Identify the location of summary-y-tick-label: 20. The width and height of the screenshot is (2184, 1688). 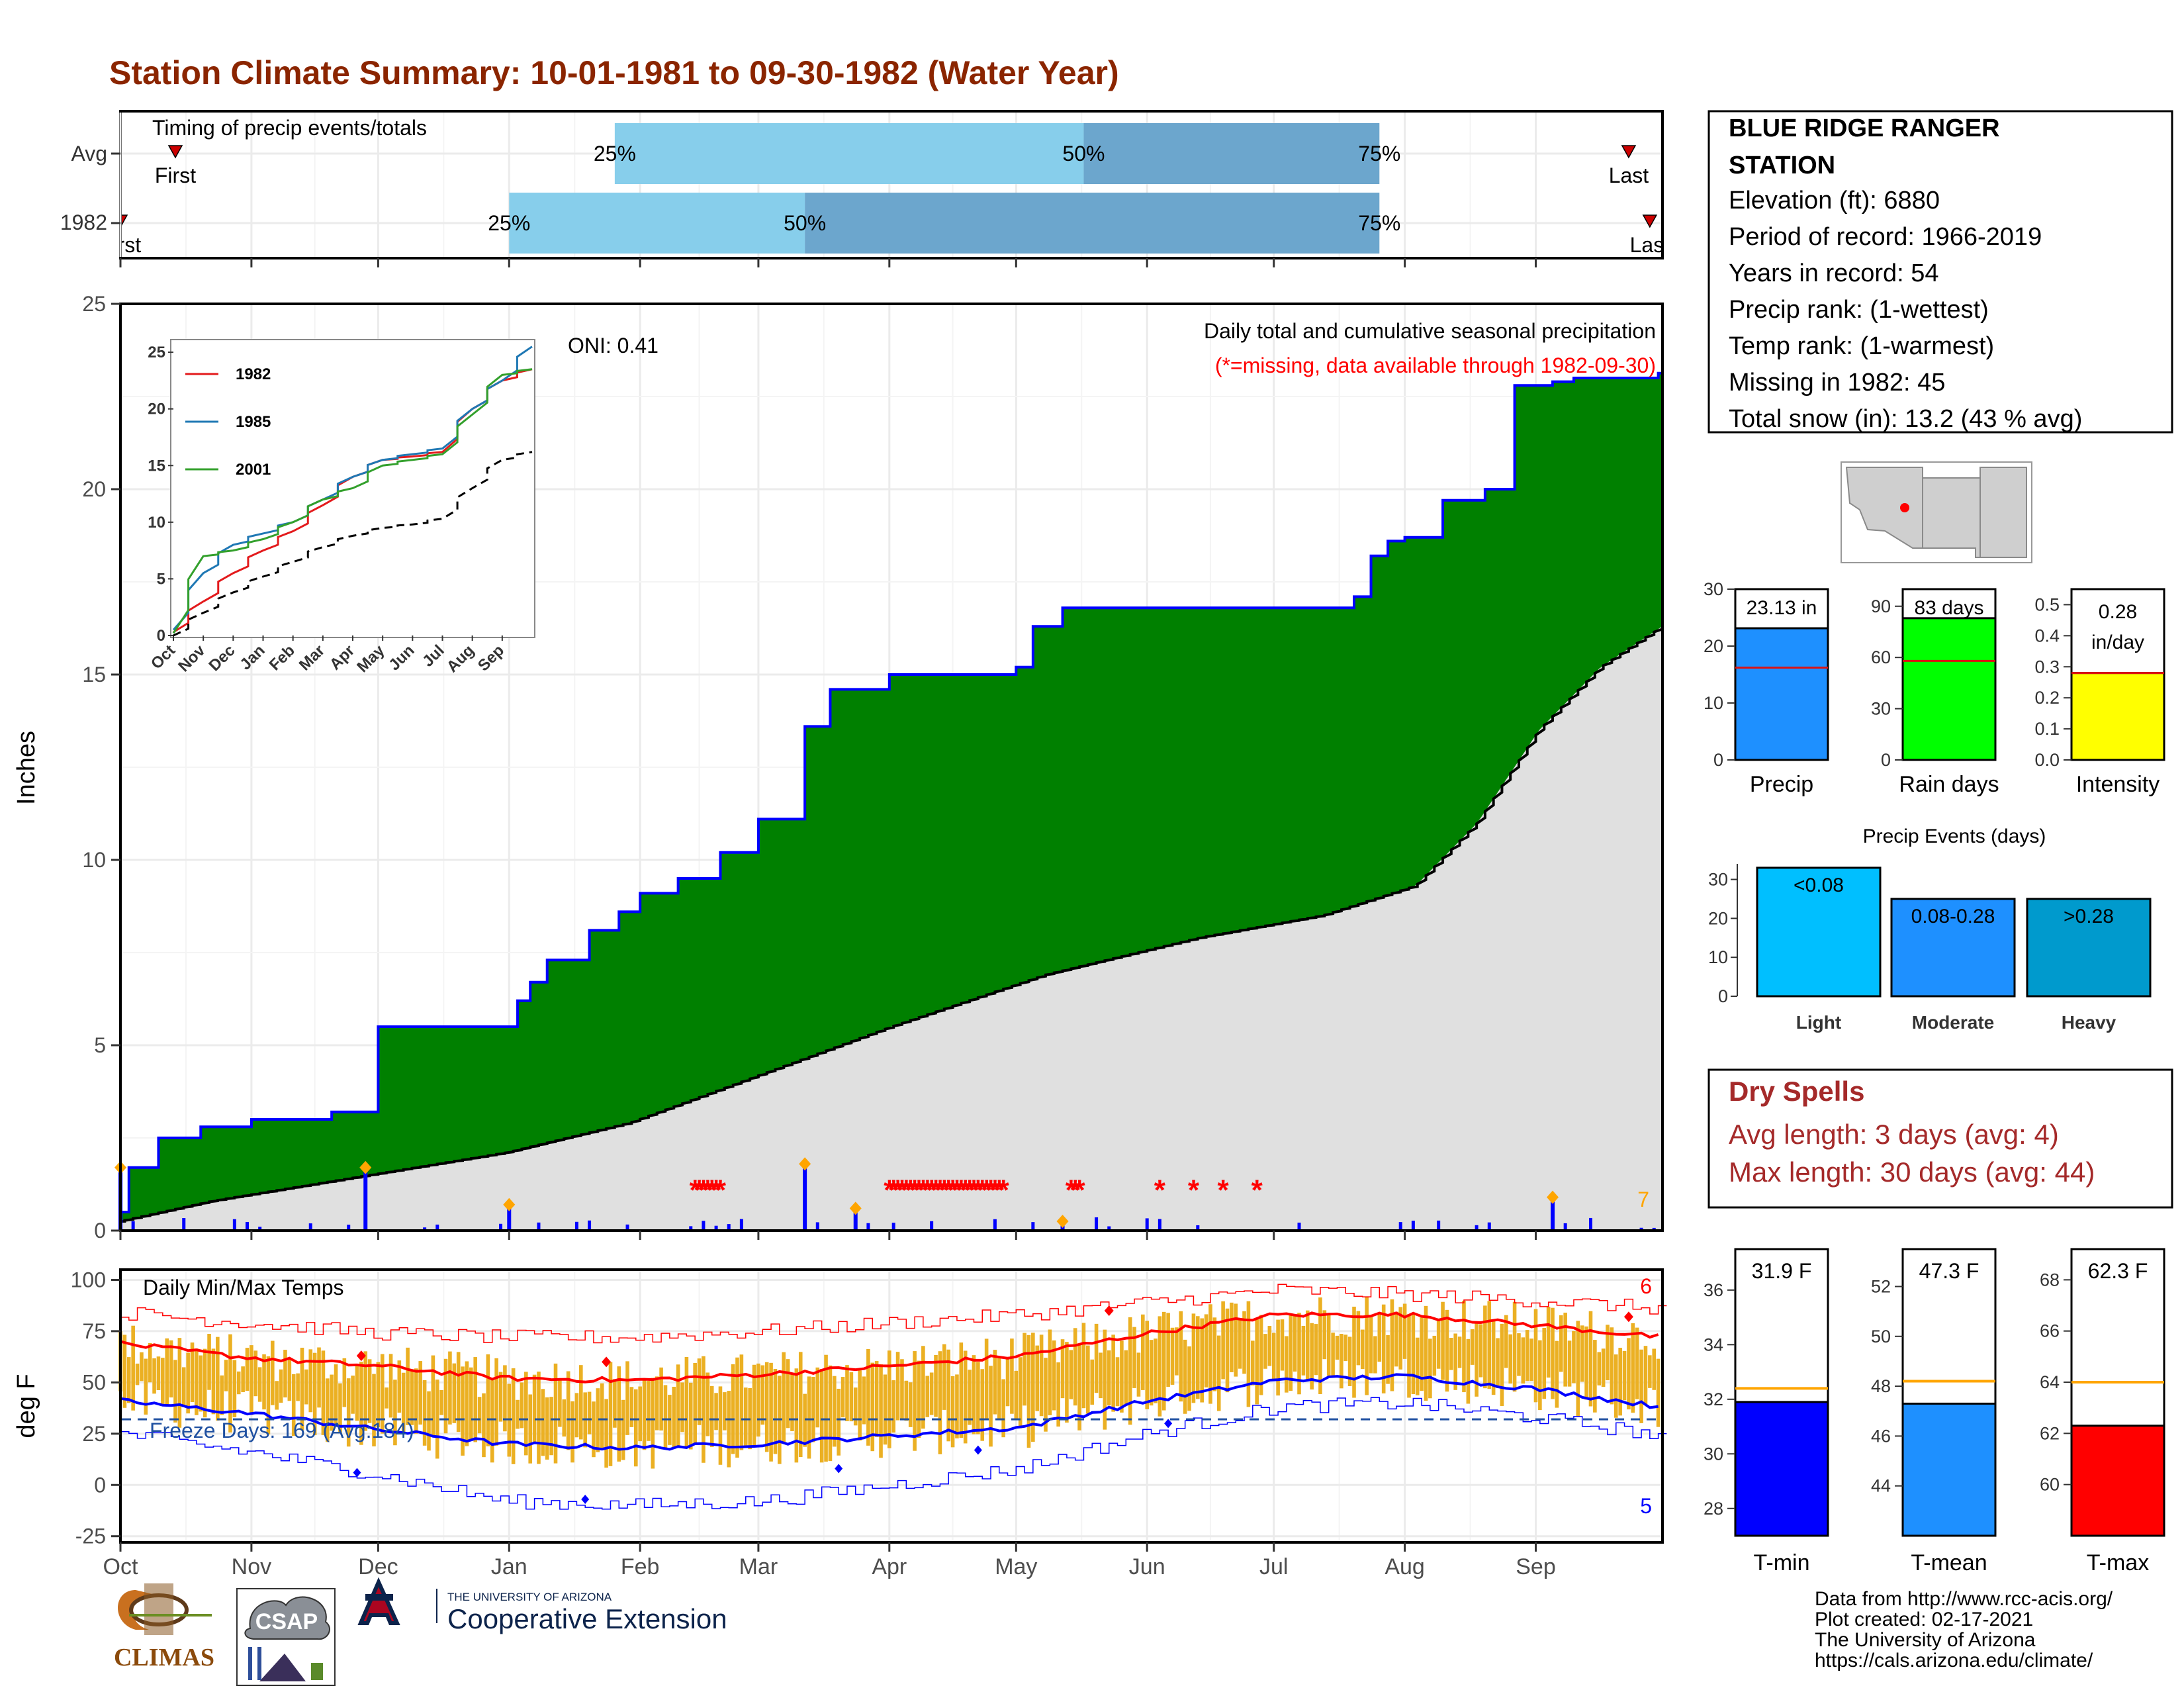
(1713, 646).